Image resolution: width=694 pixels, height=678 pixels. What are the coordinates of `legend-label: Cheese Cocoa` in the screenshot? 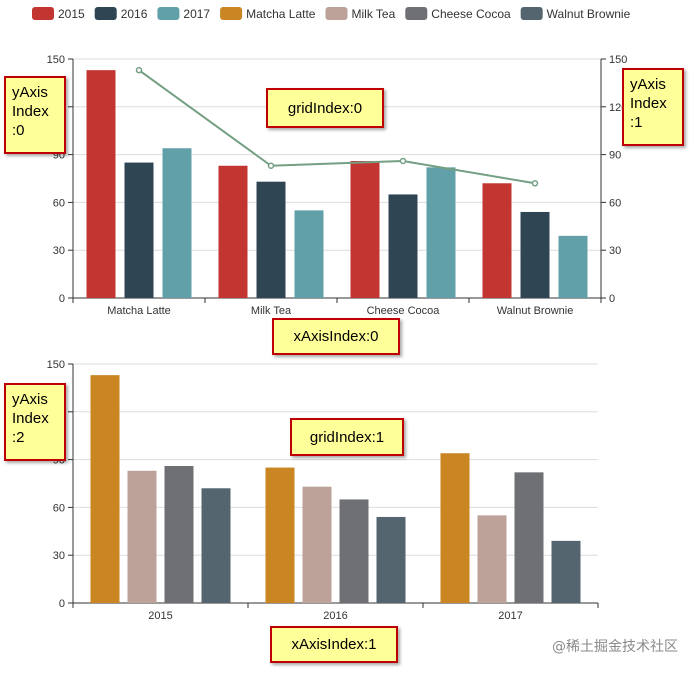 It's located at (471, 14).